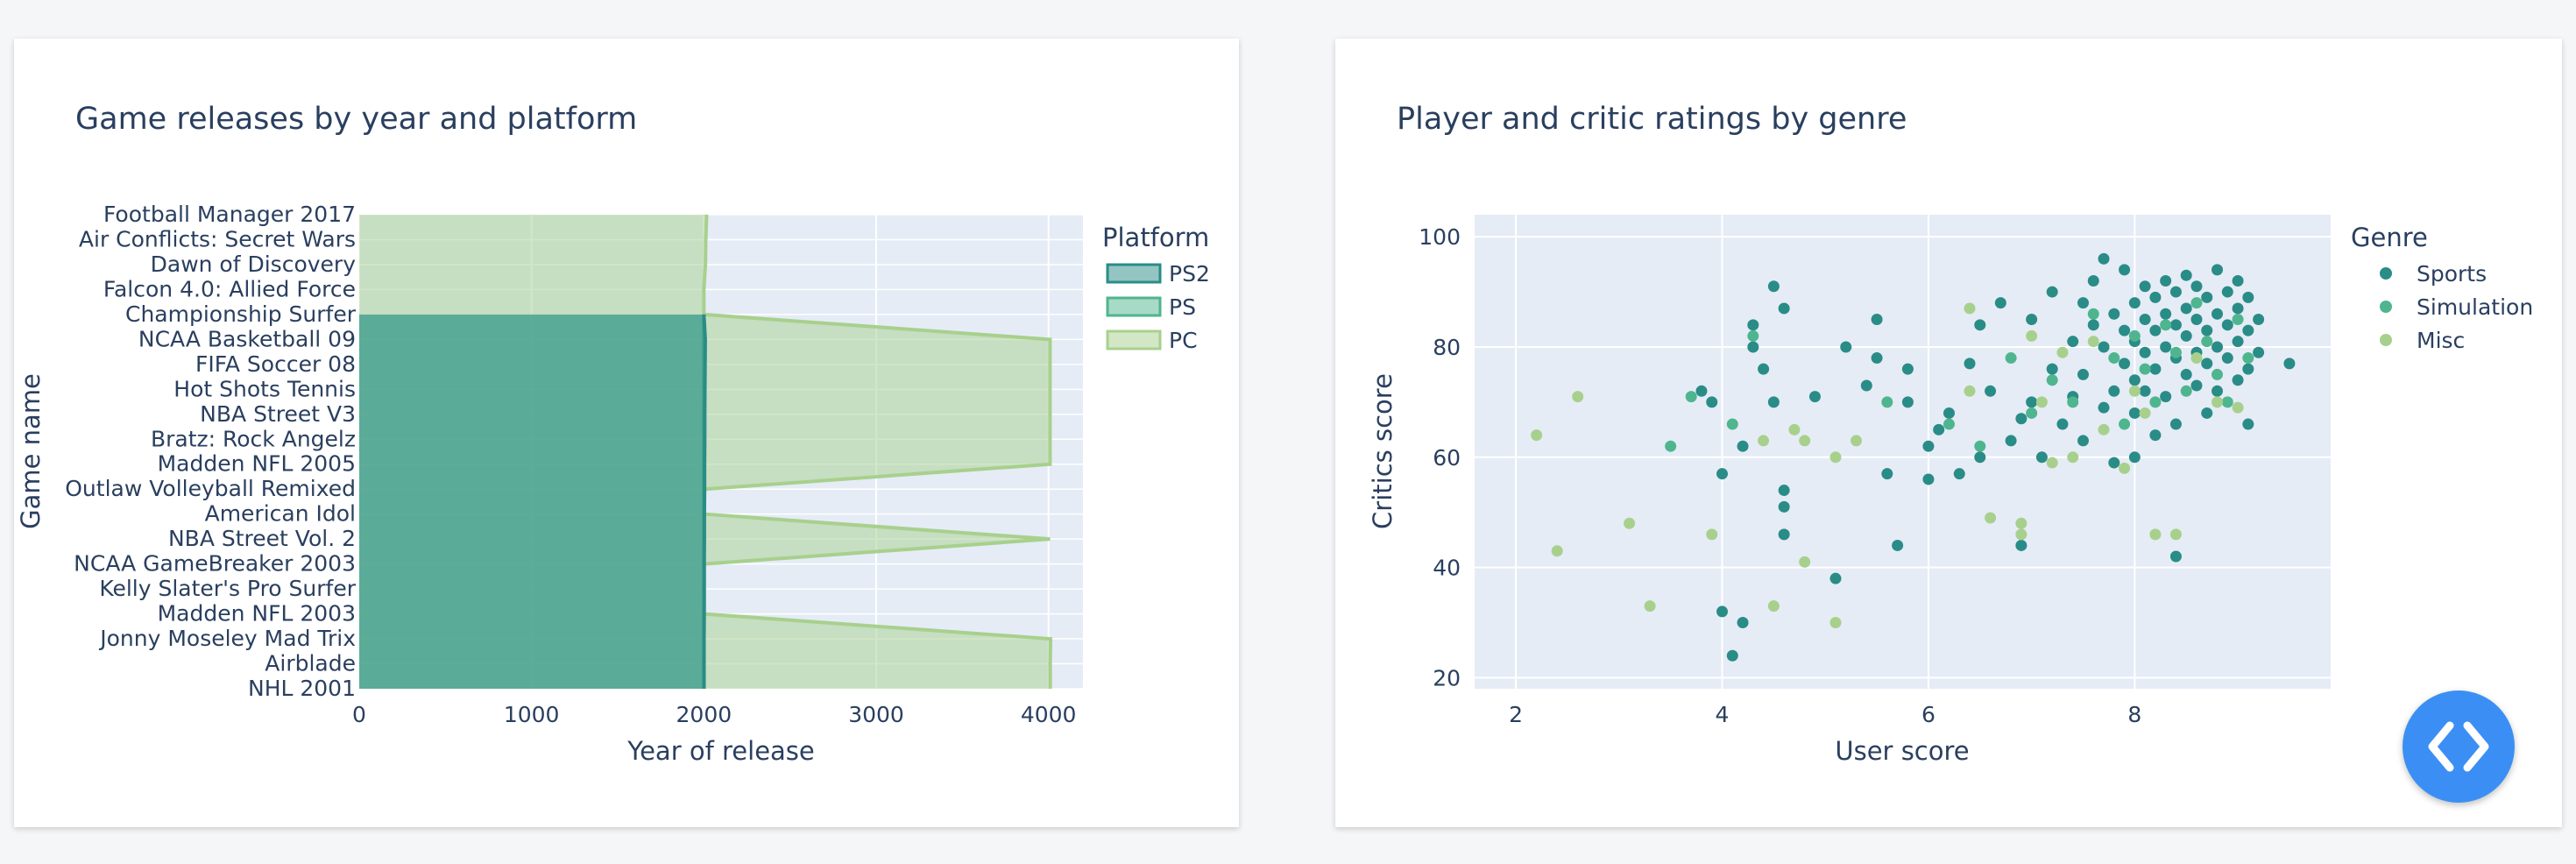 The image size is (2576, 864). Describe the element at coordinates (2452, 274) in the screenshot. I see `right-legend-label: Sports` at that location.